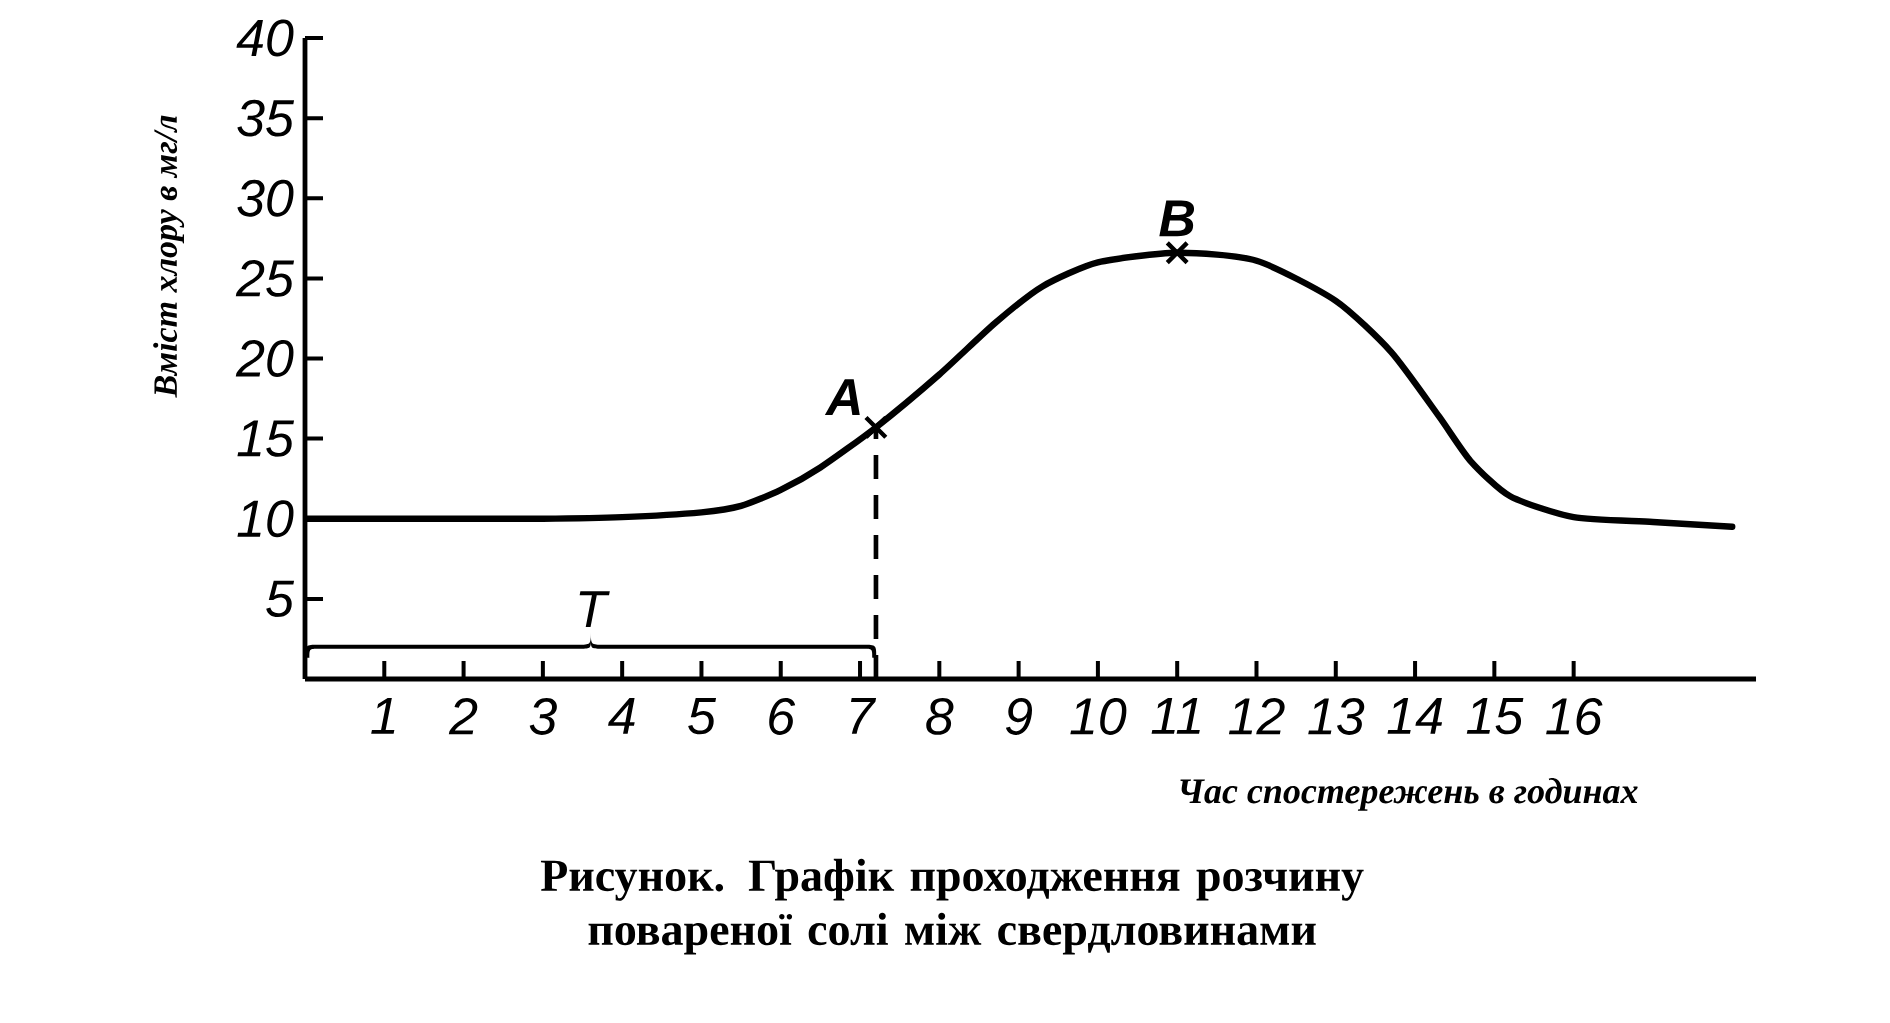 The width and height of the screenshot is (1890, 1023). Describe the element at coordinates (264, 358) in the screenshot. I see `y-tick-label: 20` at that location.